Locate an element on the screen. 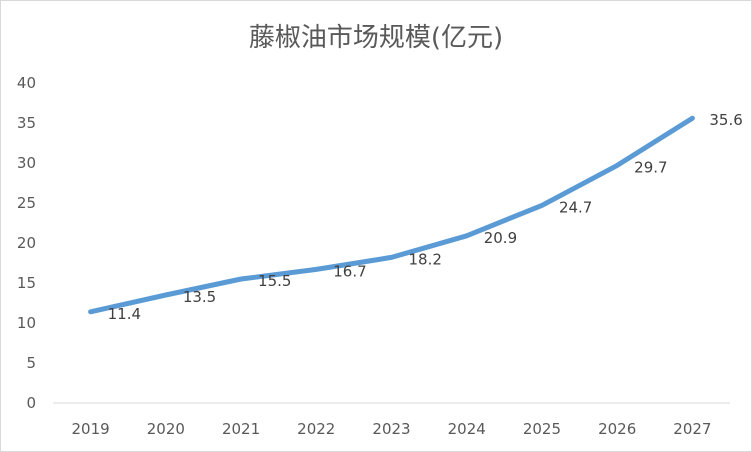 Image resolution: width=752 pixels, height=452 pixels. chart-title: 藤椒油市场规模(亿元) is located at coordinates (376, 38).